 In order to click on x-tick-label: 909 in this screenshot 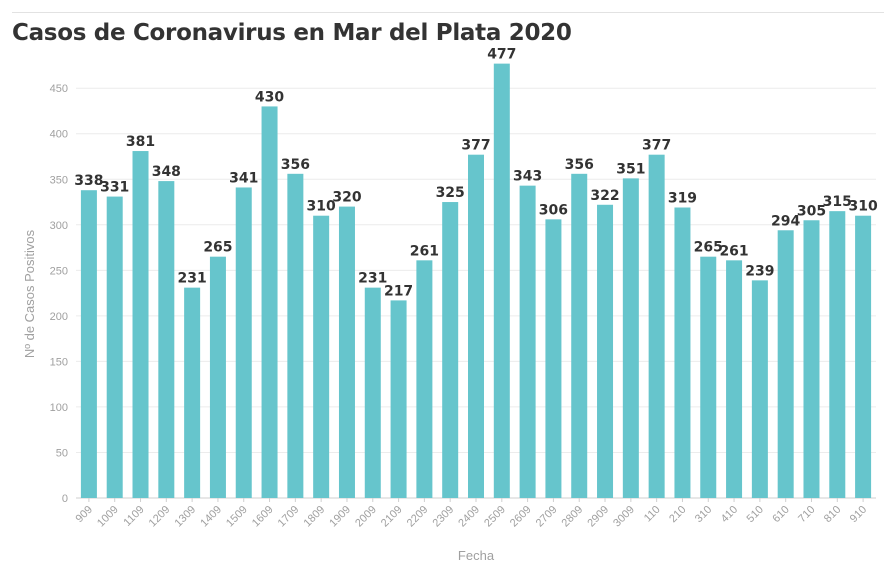, I will do `click(84, 514)`.